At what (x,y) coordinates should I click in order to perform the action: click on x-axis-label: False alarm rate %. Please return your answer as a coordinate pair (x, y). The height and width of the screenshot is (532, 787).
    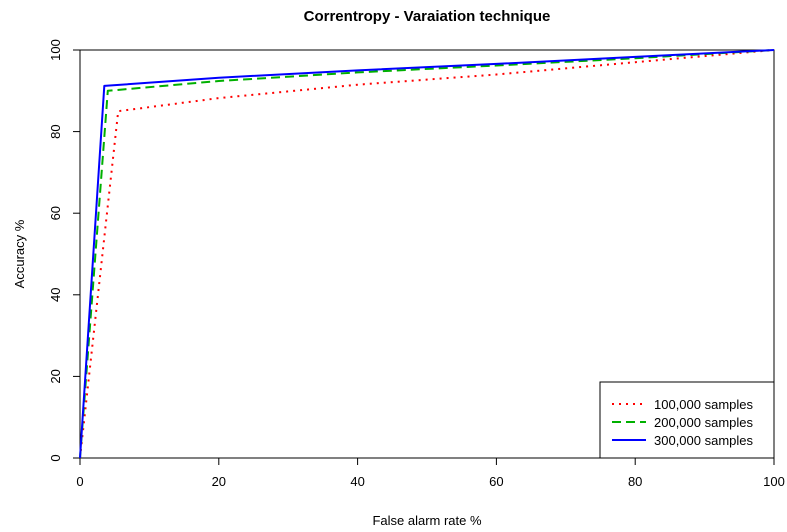
    Looking at the image, I should click on (427, 520).